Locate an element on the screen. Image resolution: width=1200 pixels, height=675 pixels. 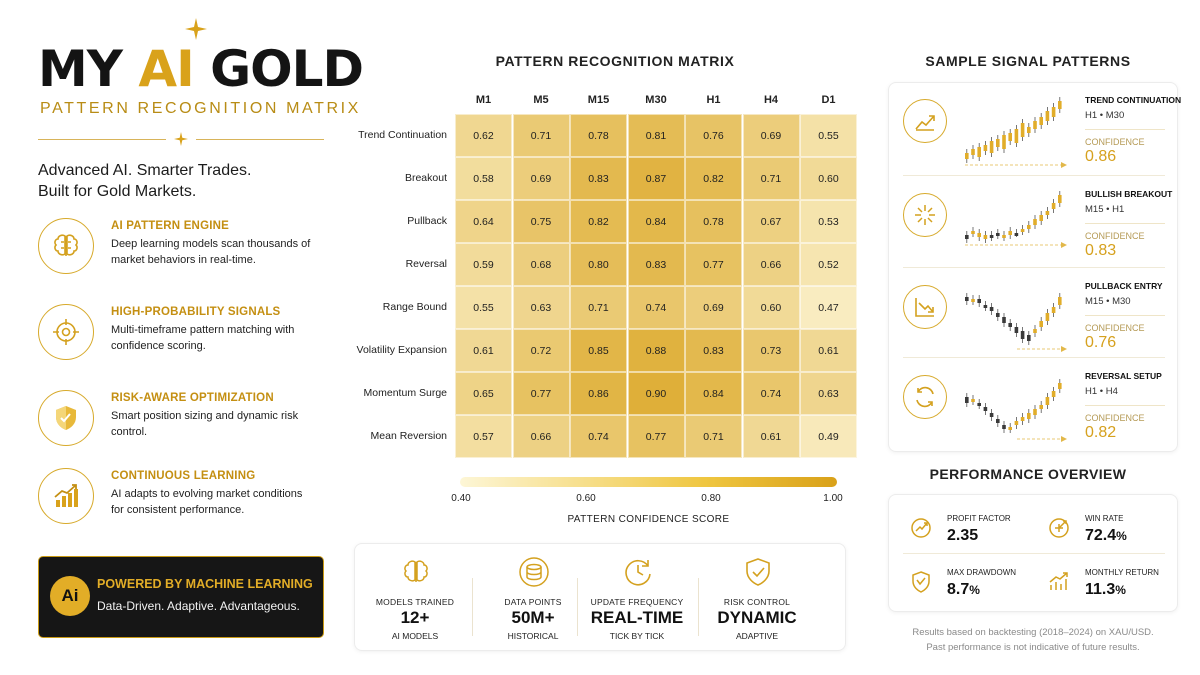
target-icon is located at coordinates (66, 332).